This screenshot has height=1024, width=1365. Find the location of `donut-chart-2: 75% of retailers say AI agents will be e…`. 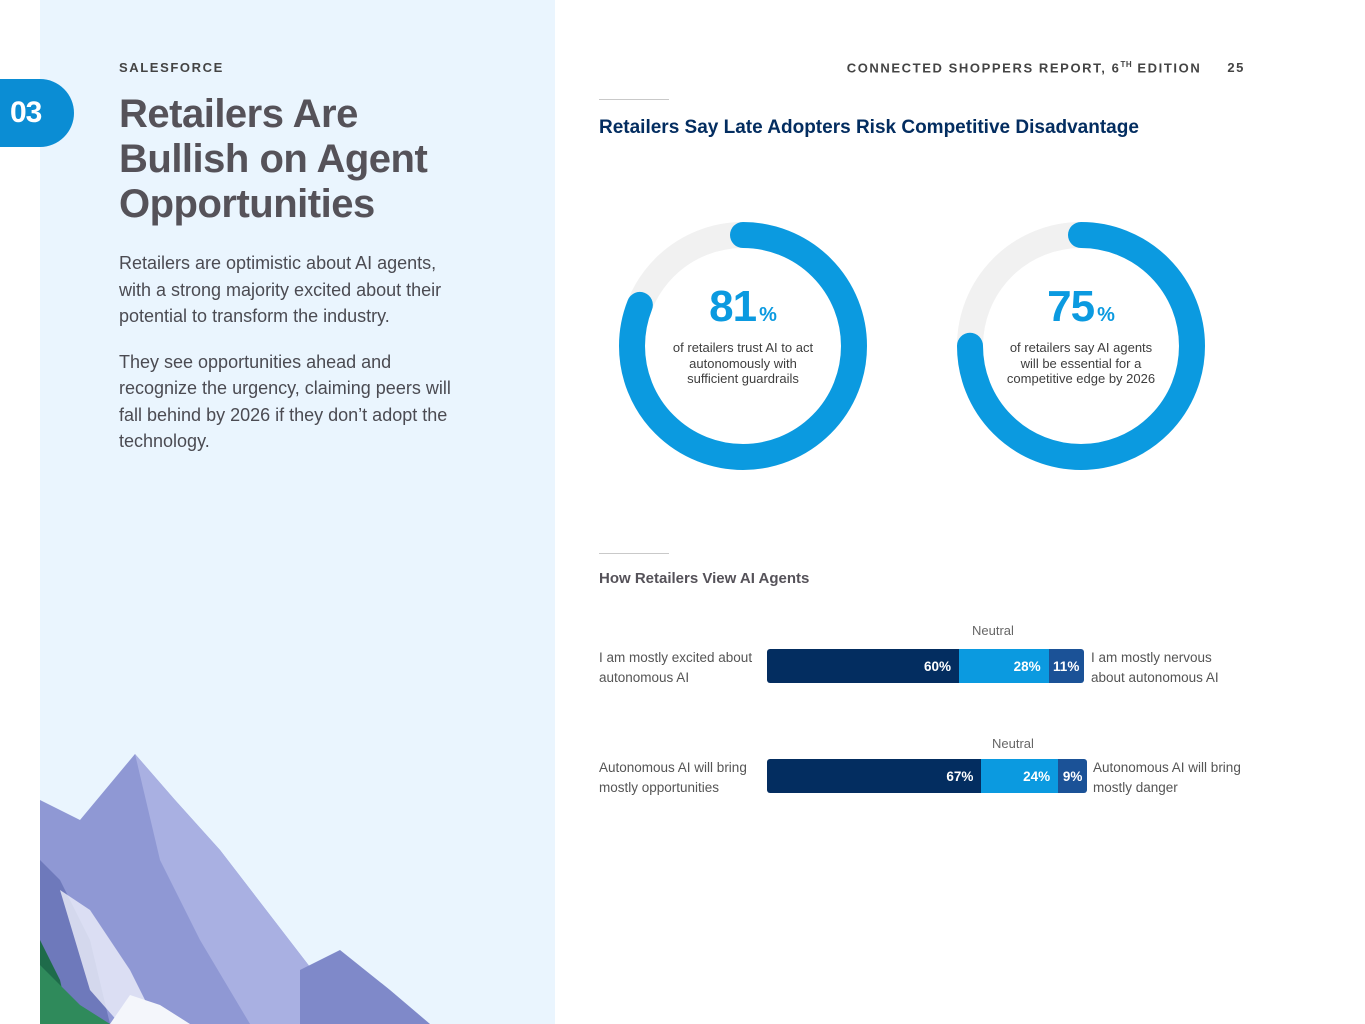

donut-chart-2: 75% of retailers say AI agents will be e… is located at coordinates (1081, 346).